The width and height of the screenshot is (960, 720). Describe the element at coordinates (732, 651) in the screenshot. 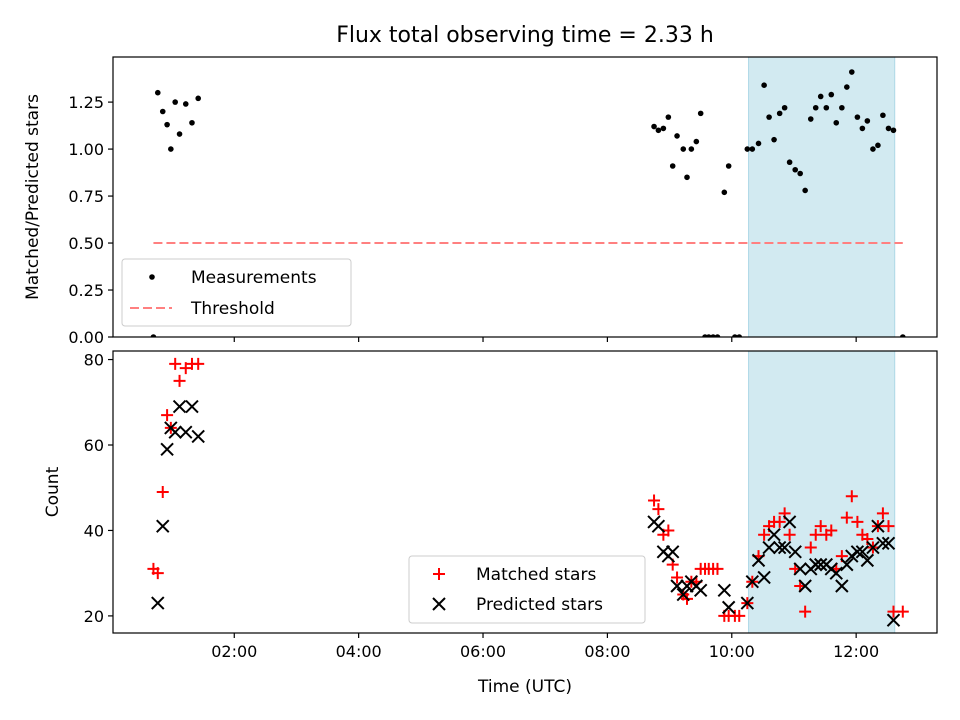

I see `x-tick-label: 10:00` at that location.